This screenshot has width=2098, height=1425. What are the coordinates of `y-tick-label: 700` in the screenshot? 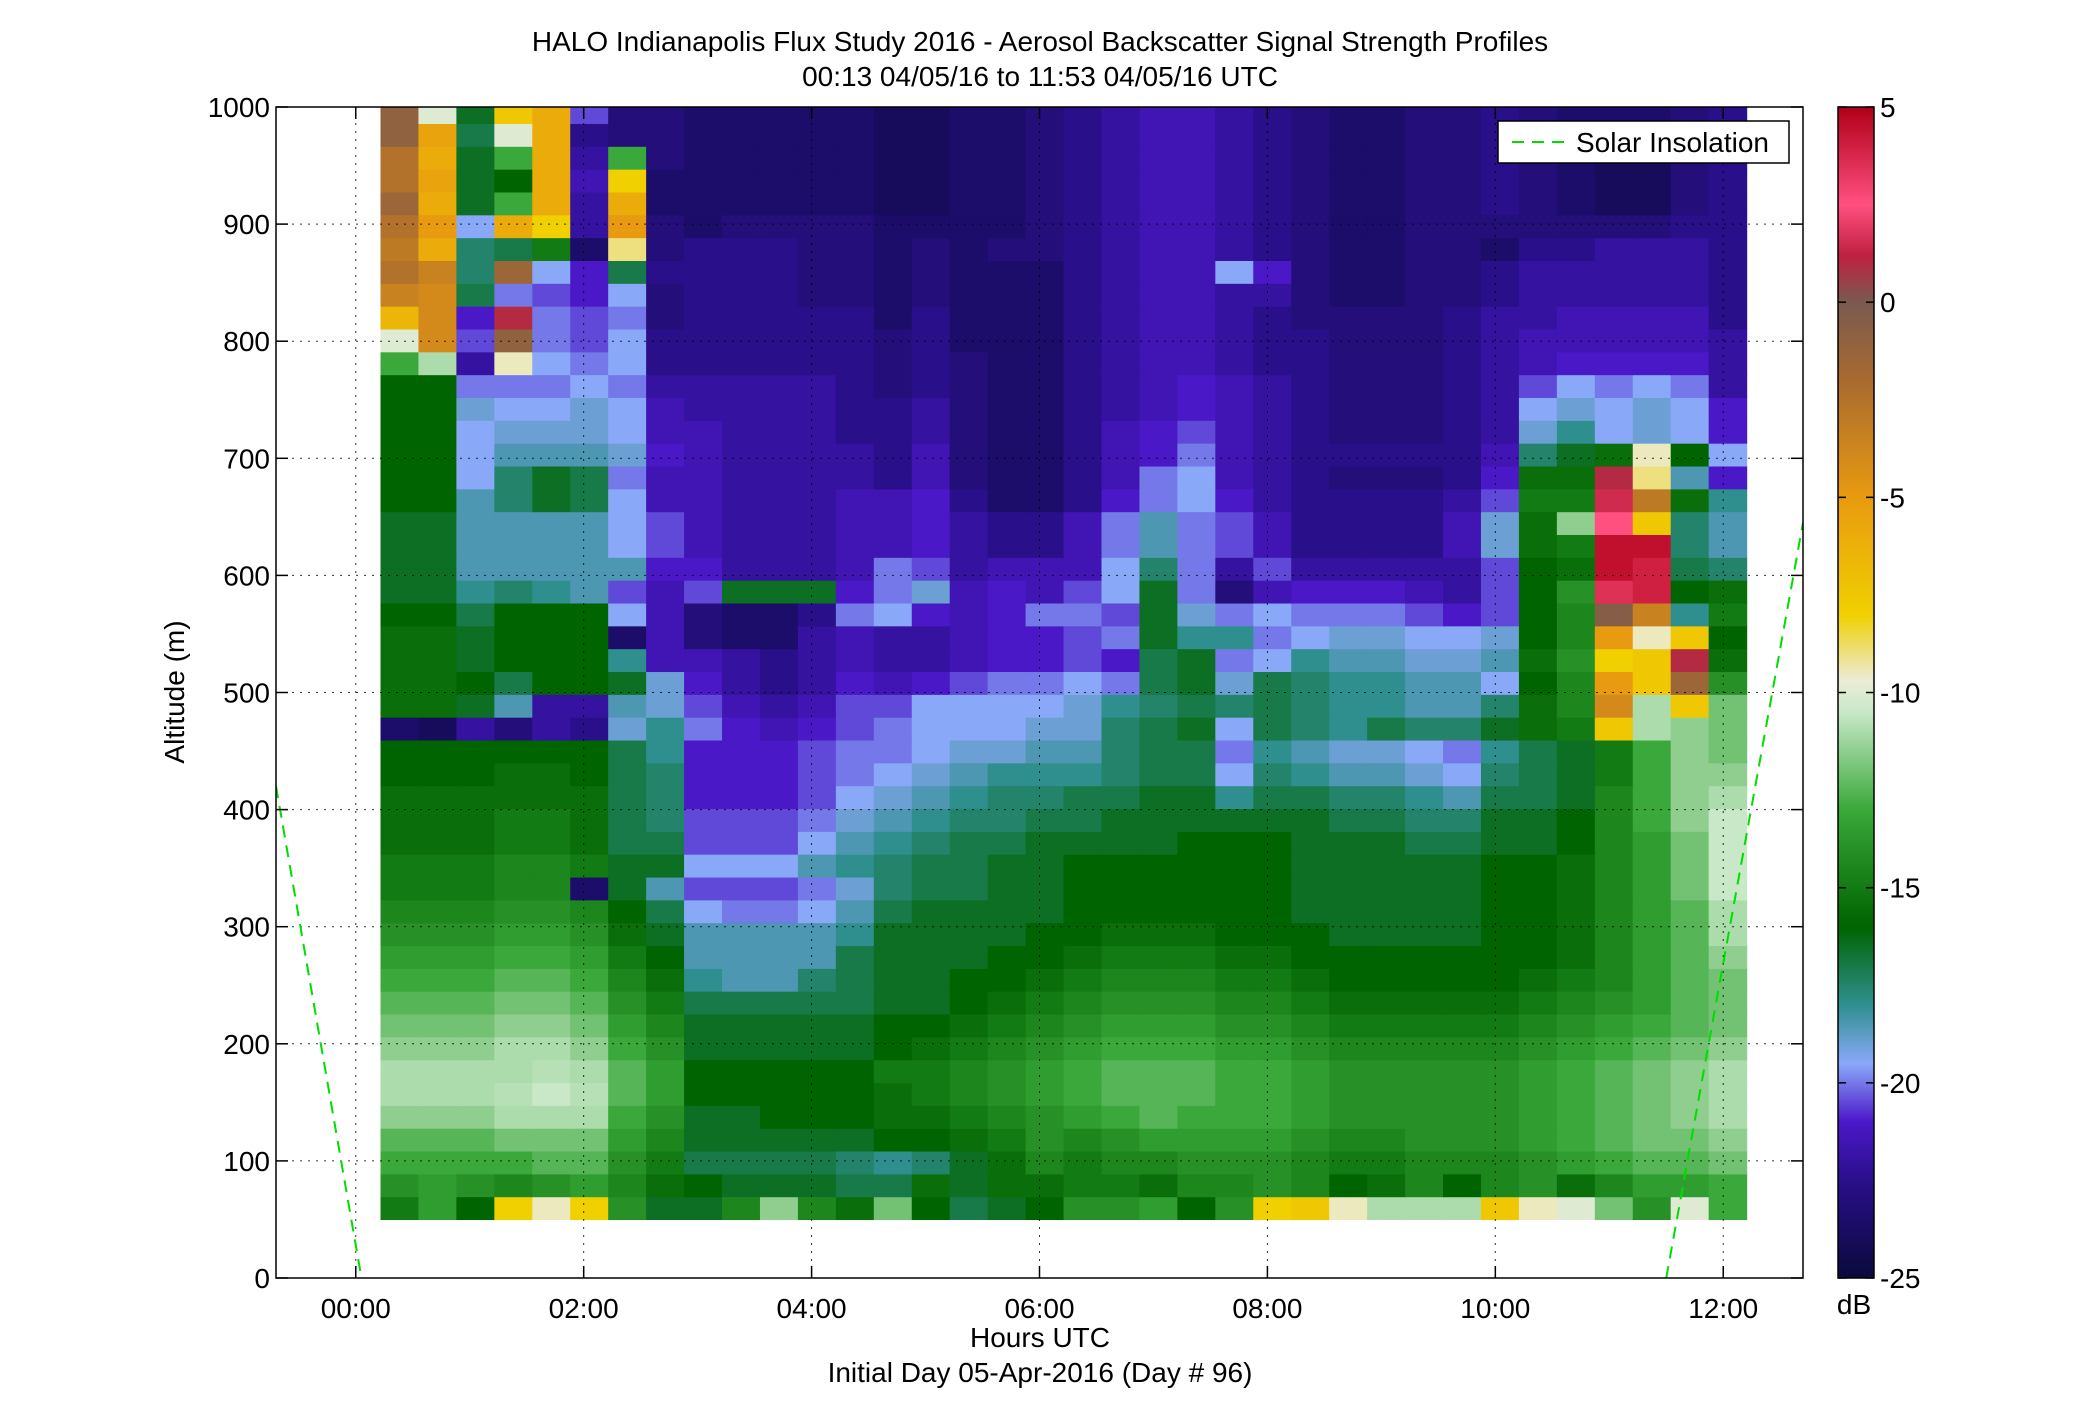 It's located at (246, 458).